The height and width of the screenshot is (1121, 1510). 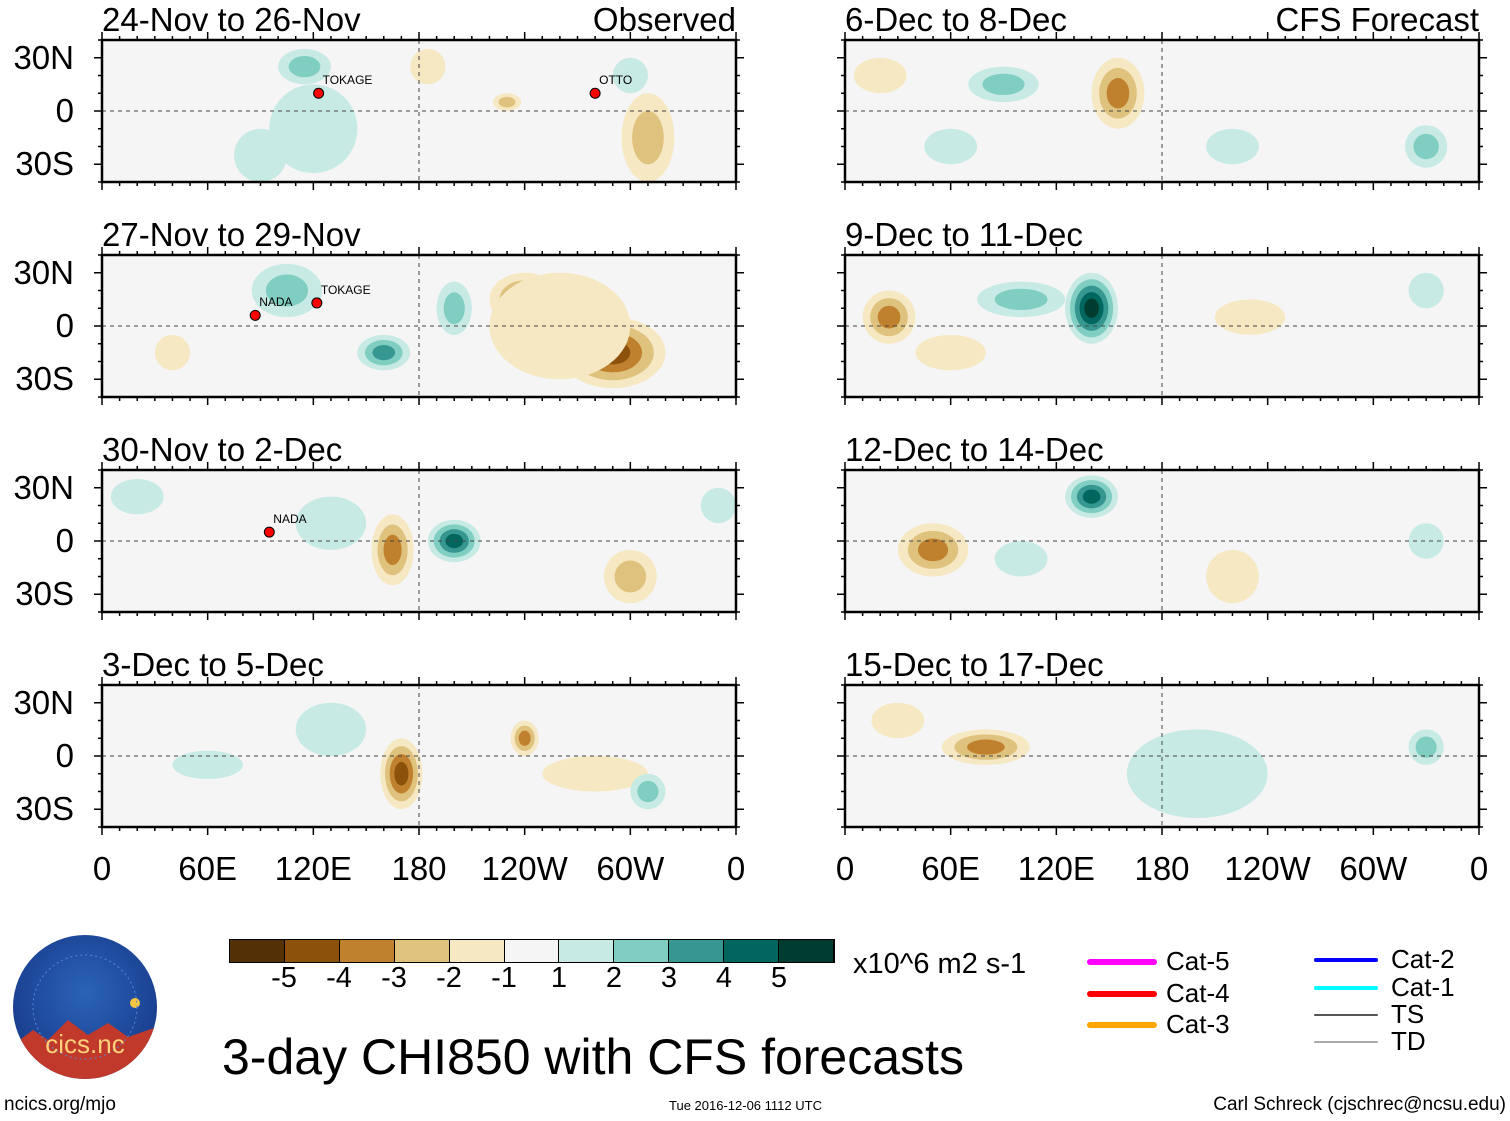 What do you see at coordinates (669, 978) in the screenshot?
I see `colorbar-label: 3` at bounding box center [669, 978].